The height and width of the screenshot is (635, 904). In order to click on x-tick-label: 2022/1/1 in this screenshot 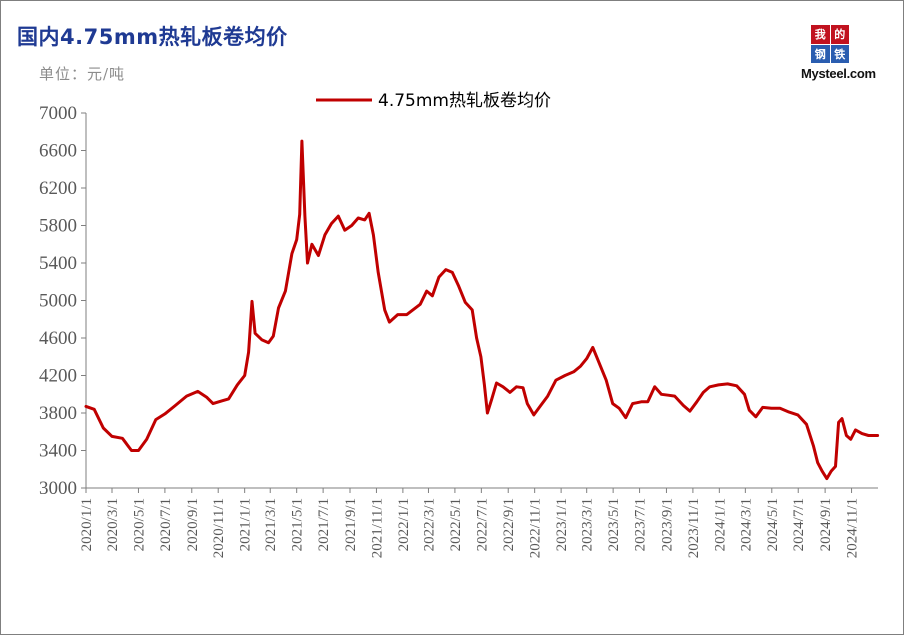, I will do `click(404, 524)`.